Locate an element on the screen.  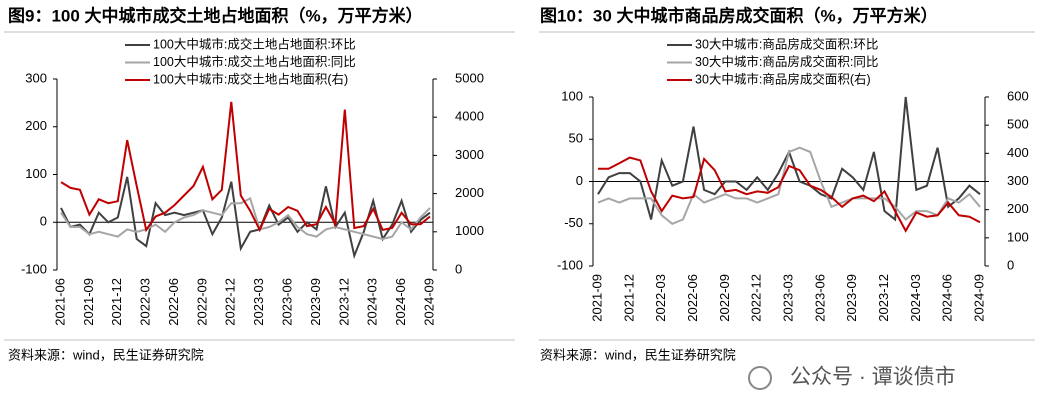
x-tick-label: 2021-06 is located at coordinates (59, 302).